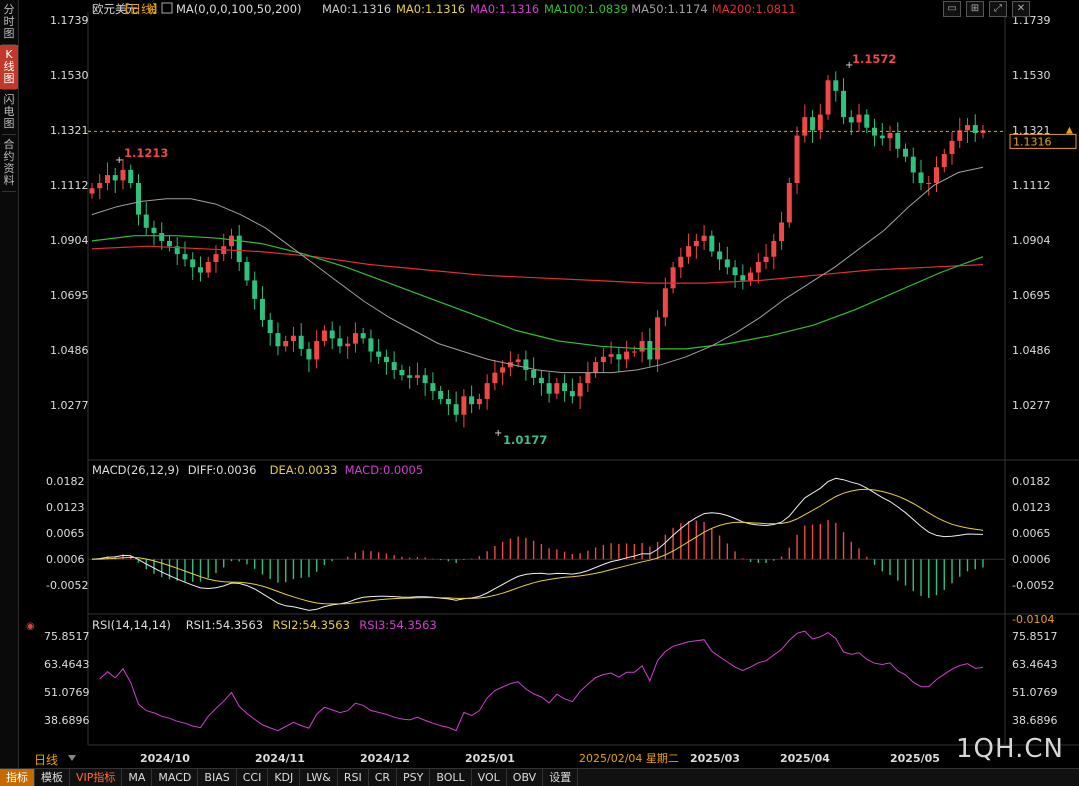  Describe the element at coordinates (1031, 185) in the screenshot. I see `price-tick-right: 1.1112` at that location.